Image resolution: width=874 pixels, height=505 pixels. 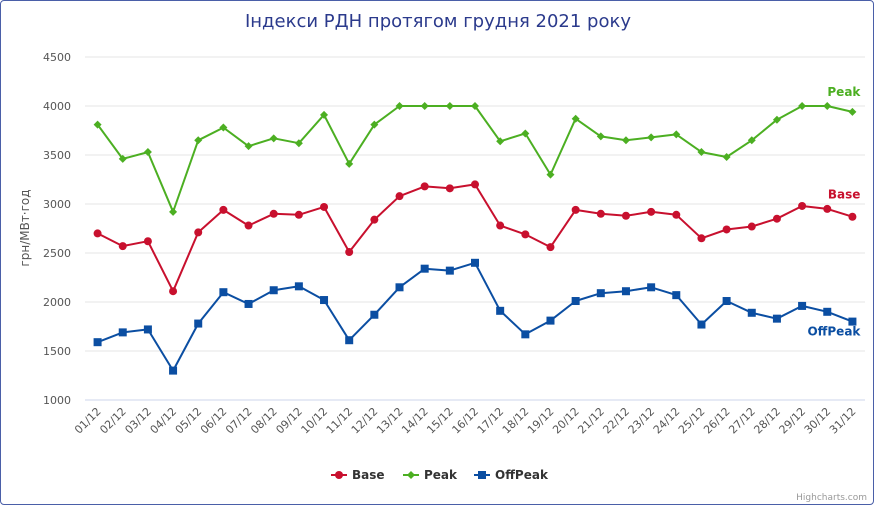 I want to click on legend-item-base: Base, so click(x=358, y=475).